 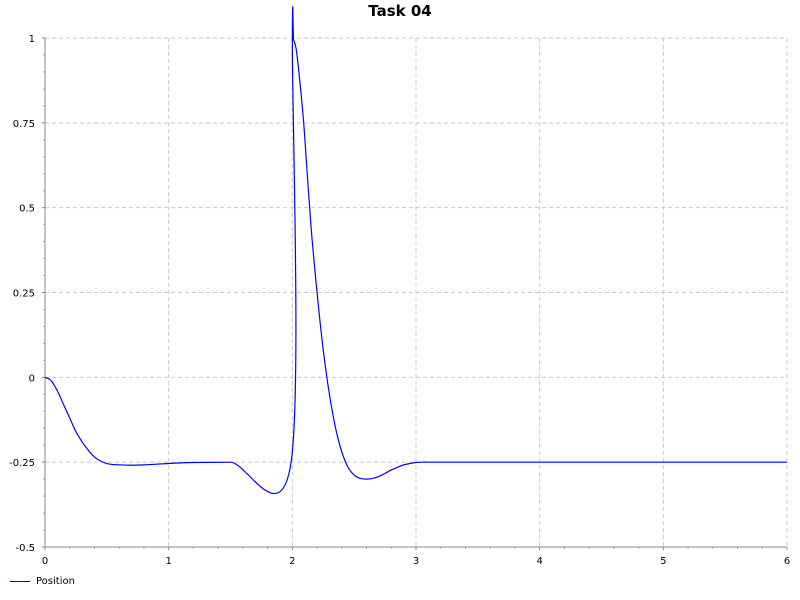 What do you see at coordinates (400, 11) in the screenshot?
I see `chart-title: Task 04` at bounding box center [400, 11].